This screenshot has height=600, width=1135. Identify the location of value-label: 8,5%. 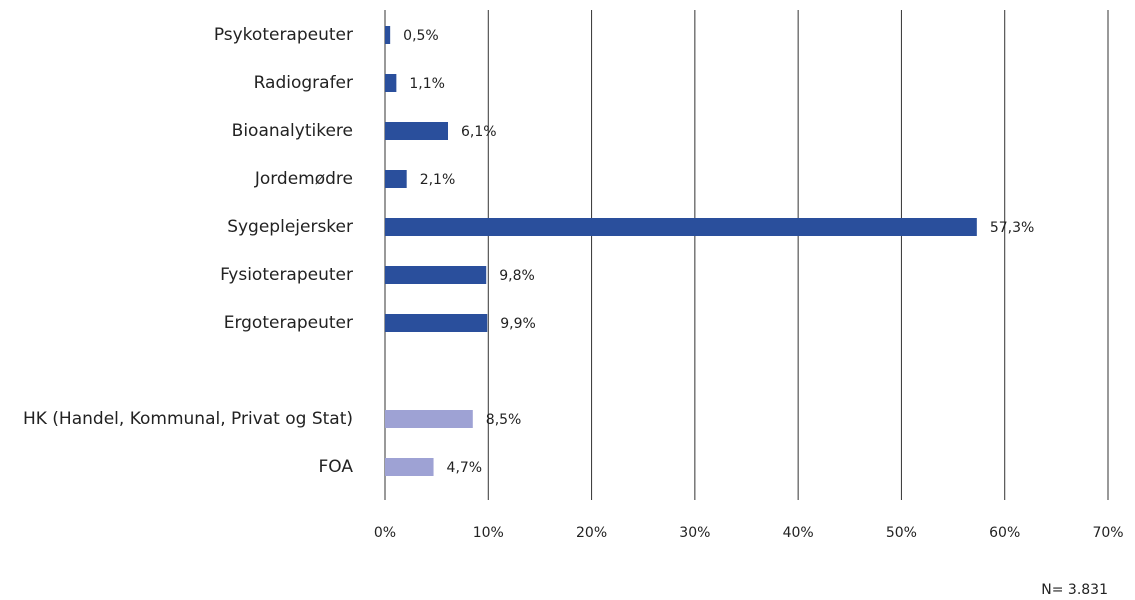
(504, 420).